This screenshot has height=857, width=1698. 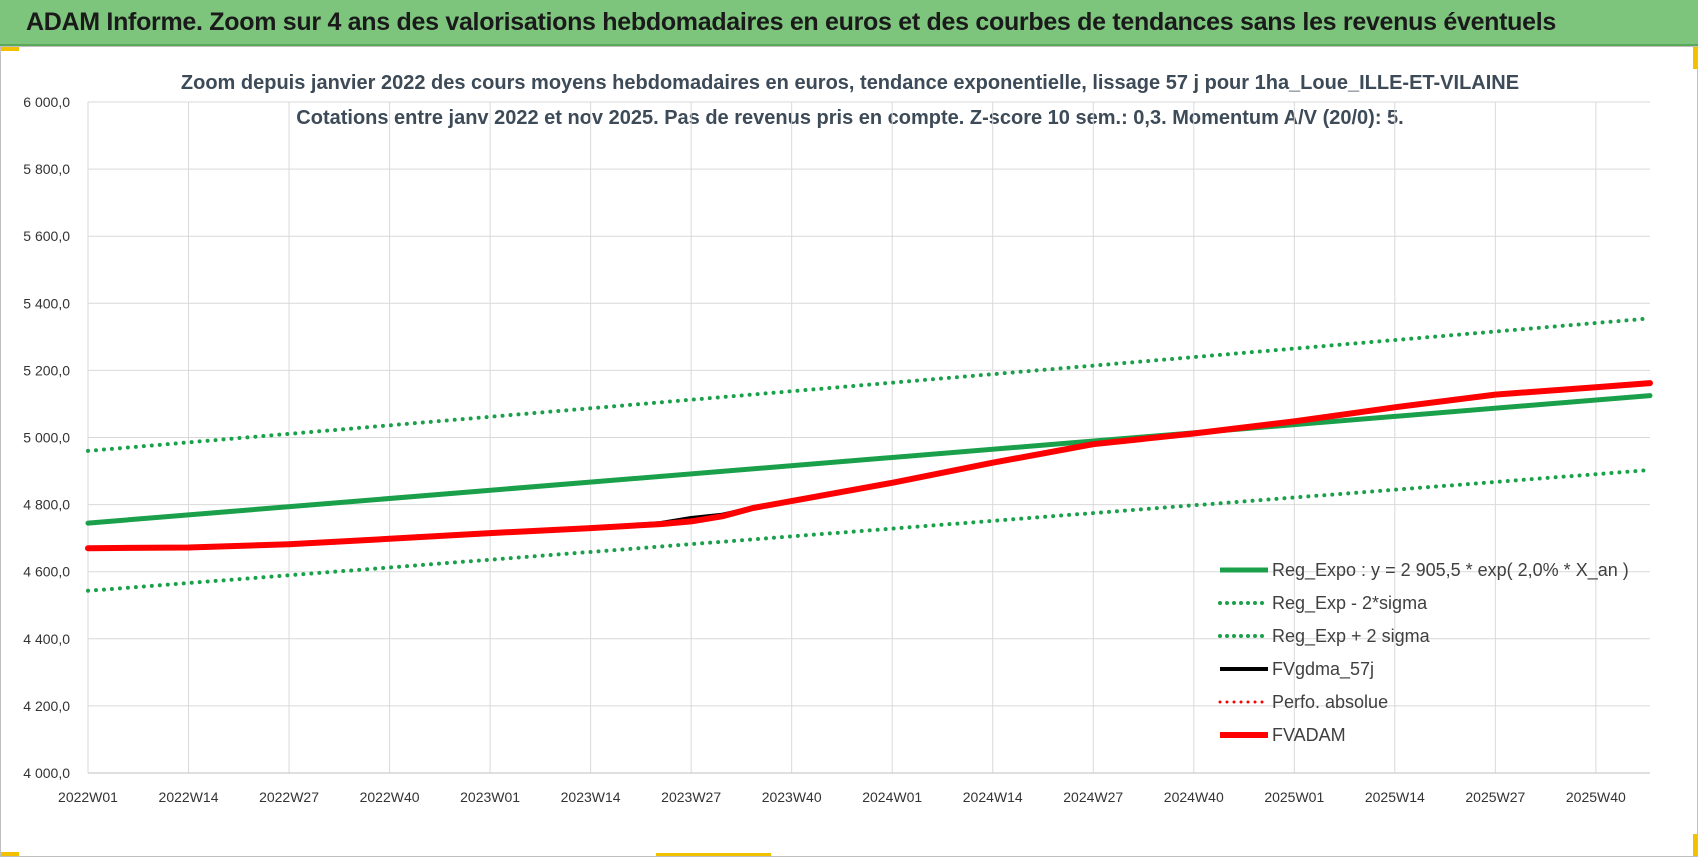 What do you see at coordinates (46, 236) in the screenshot?
I see `y-tick-label: 5 600,0` at bounding box center [46, 236].